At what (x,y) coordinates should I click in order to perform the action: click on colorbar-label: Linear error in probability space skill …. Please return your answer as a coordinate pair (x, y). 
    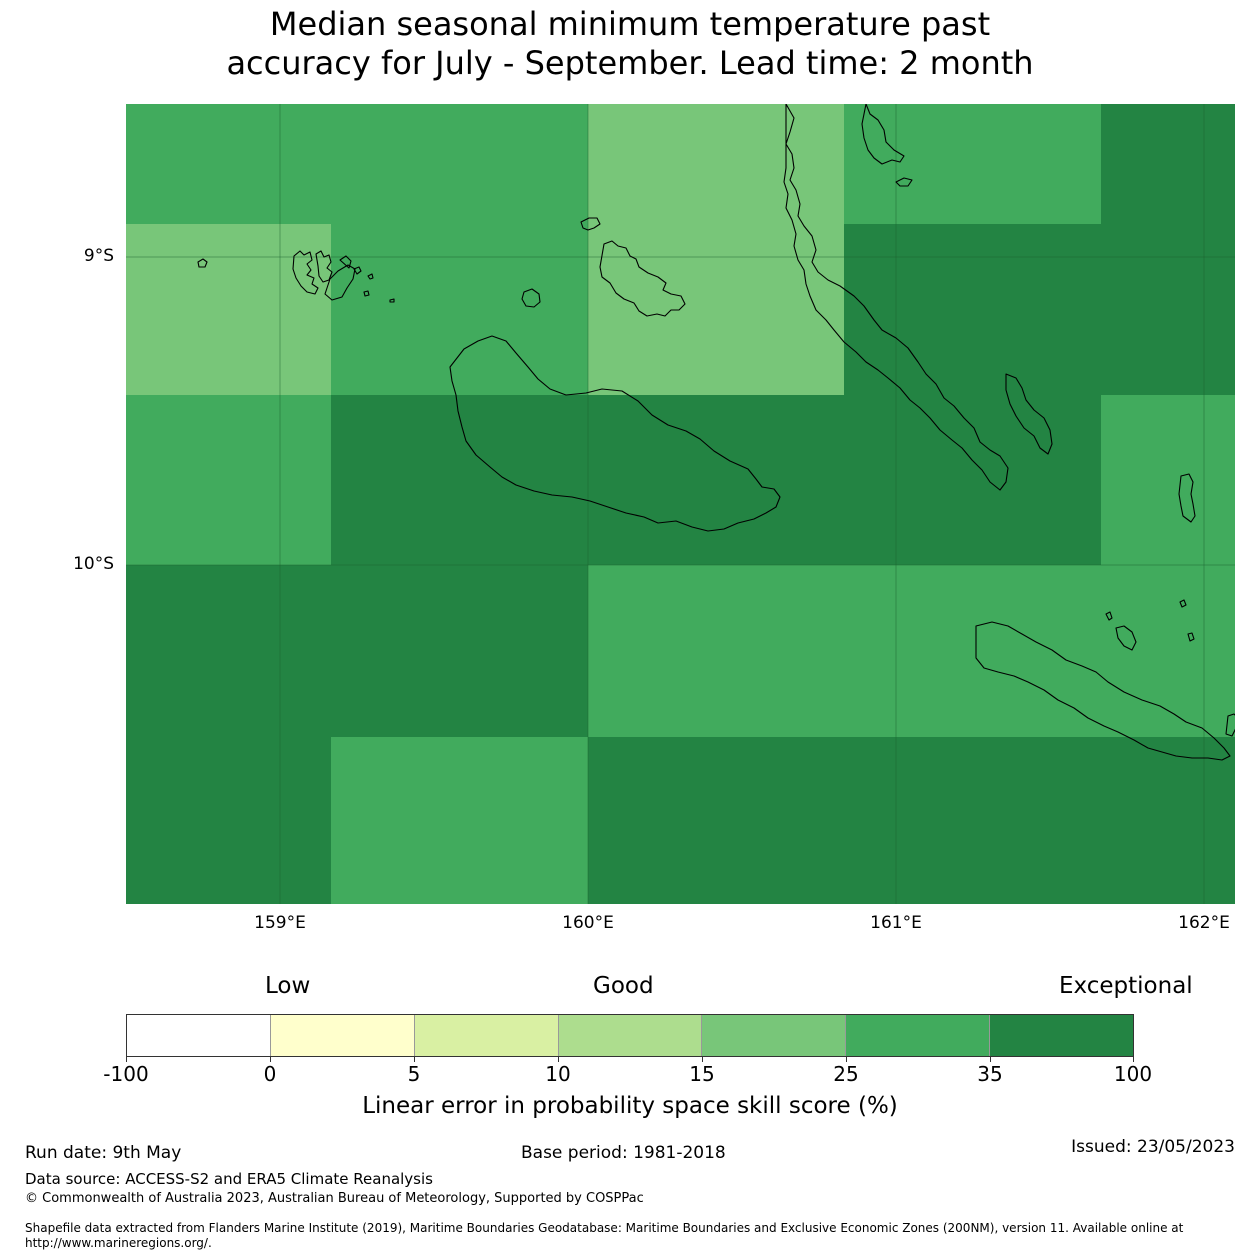
    Looking at the image, I should click on (630, 1106).